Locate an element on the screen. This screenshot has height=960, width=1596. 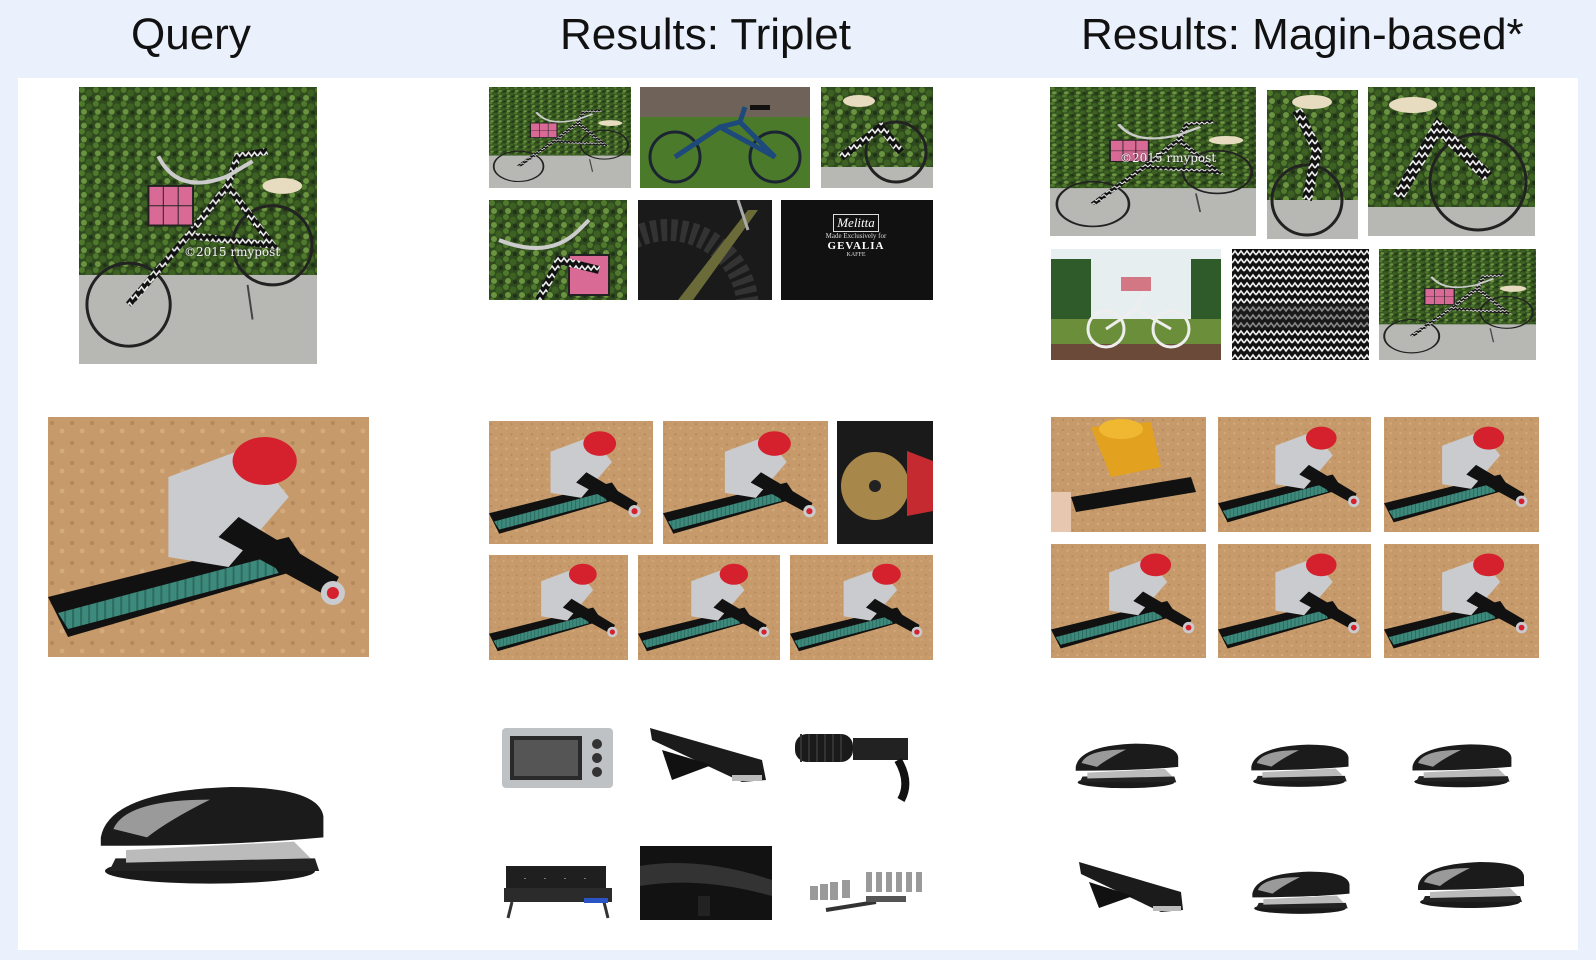
triplet-result-socket-set is located at coordinates (867, 894).